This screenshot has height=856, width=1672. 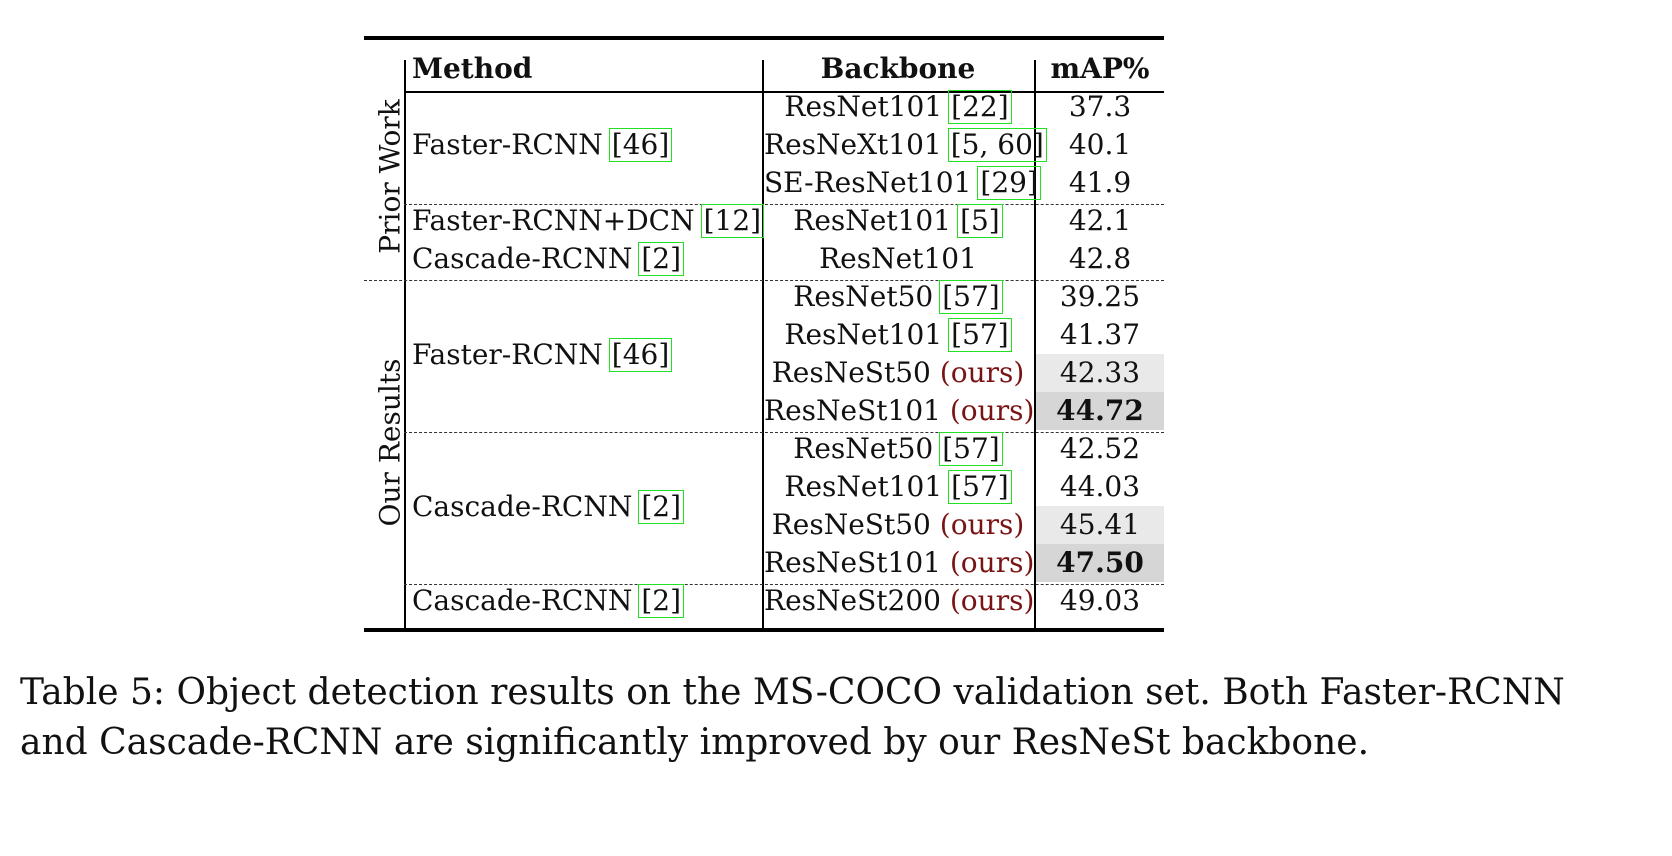 I want to click on map-cell: 42.33, so click(x=1100, y=373).